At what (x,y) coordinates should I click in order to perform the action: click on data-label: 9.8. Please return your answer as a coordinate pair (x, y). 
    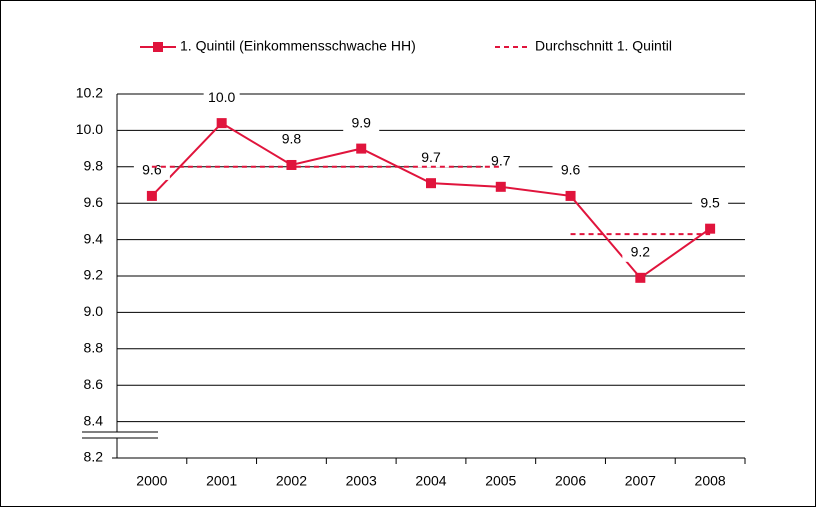
    Looking at the image, I should click on (292, 139).